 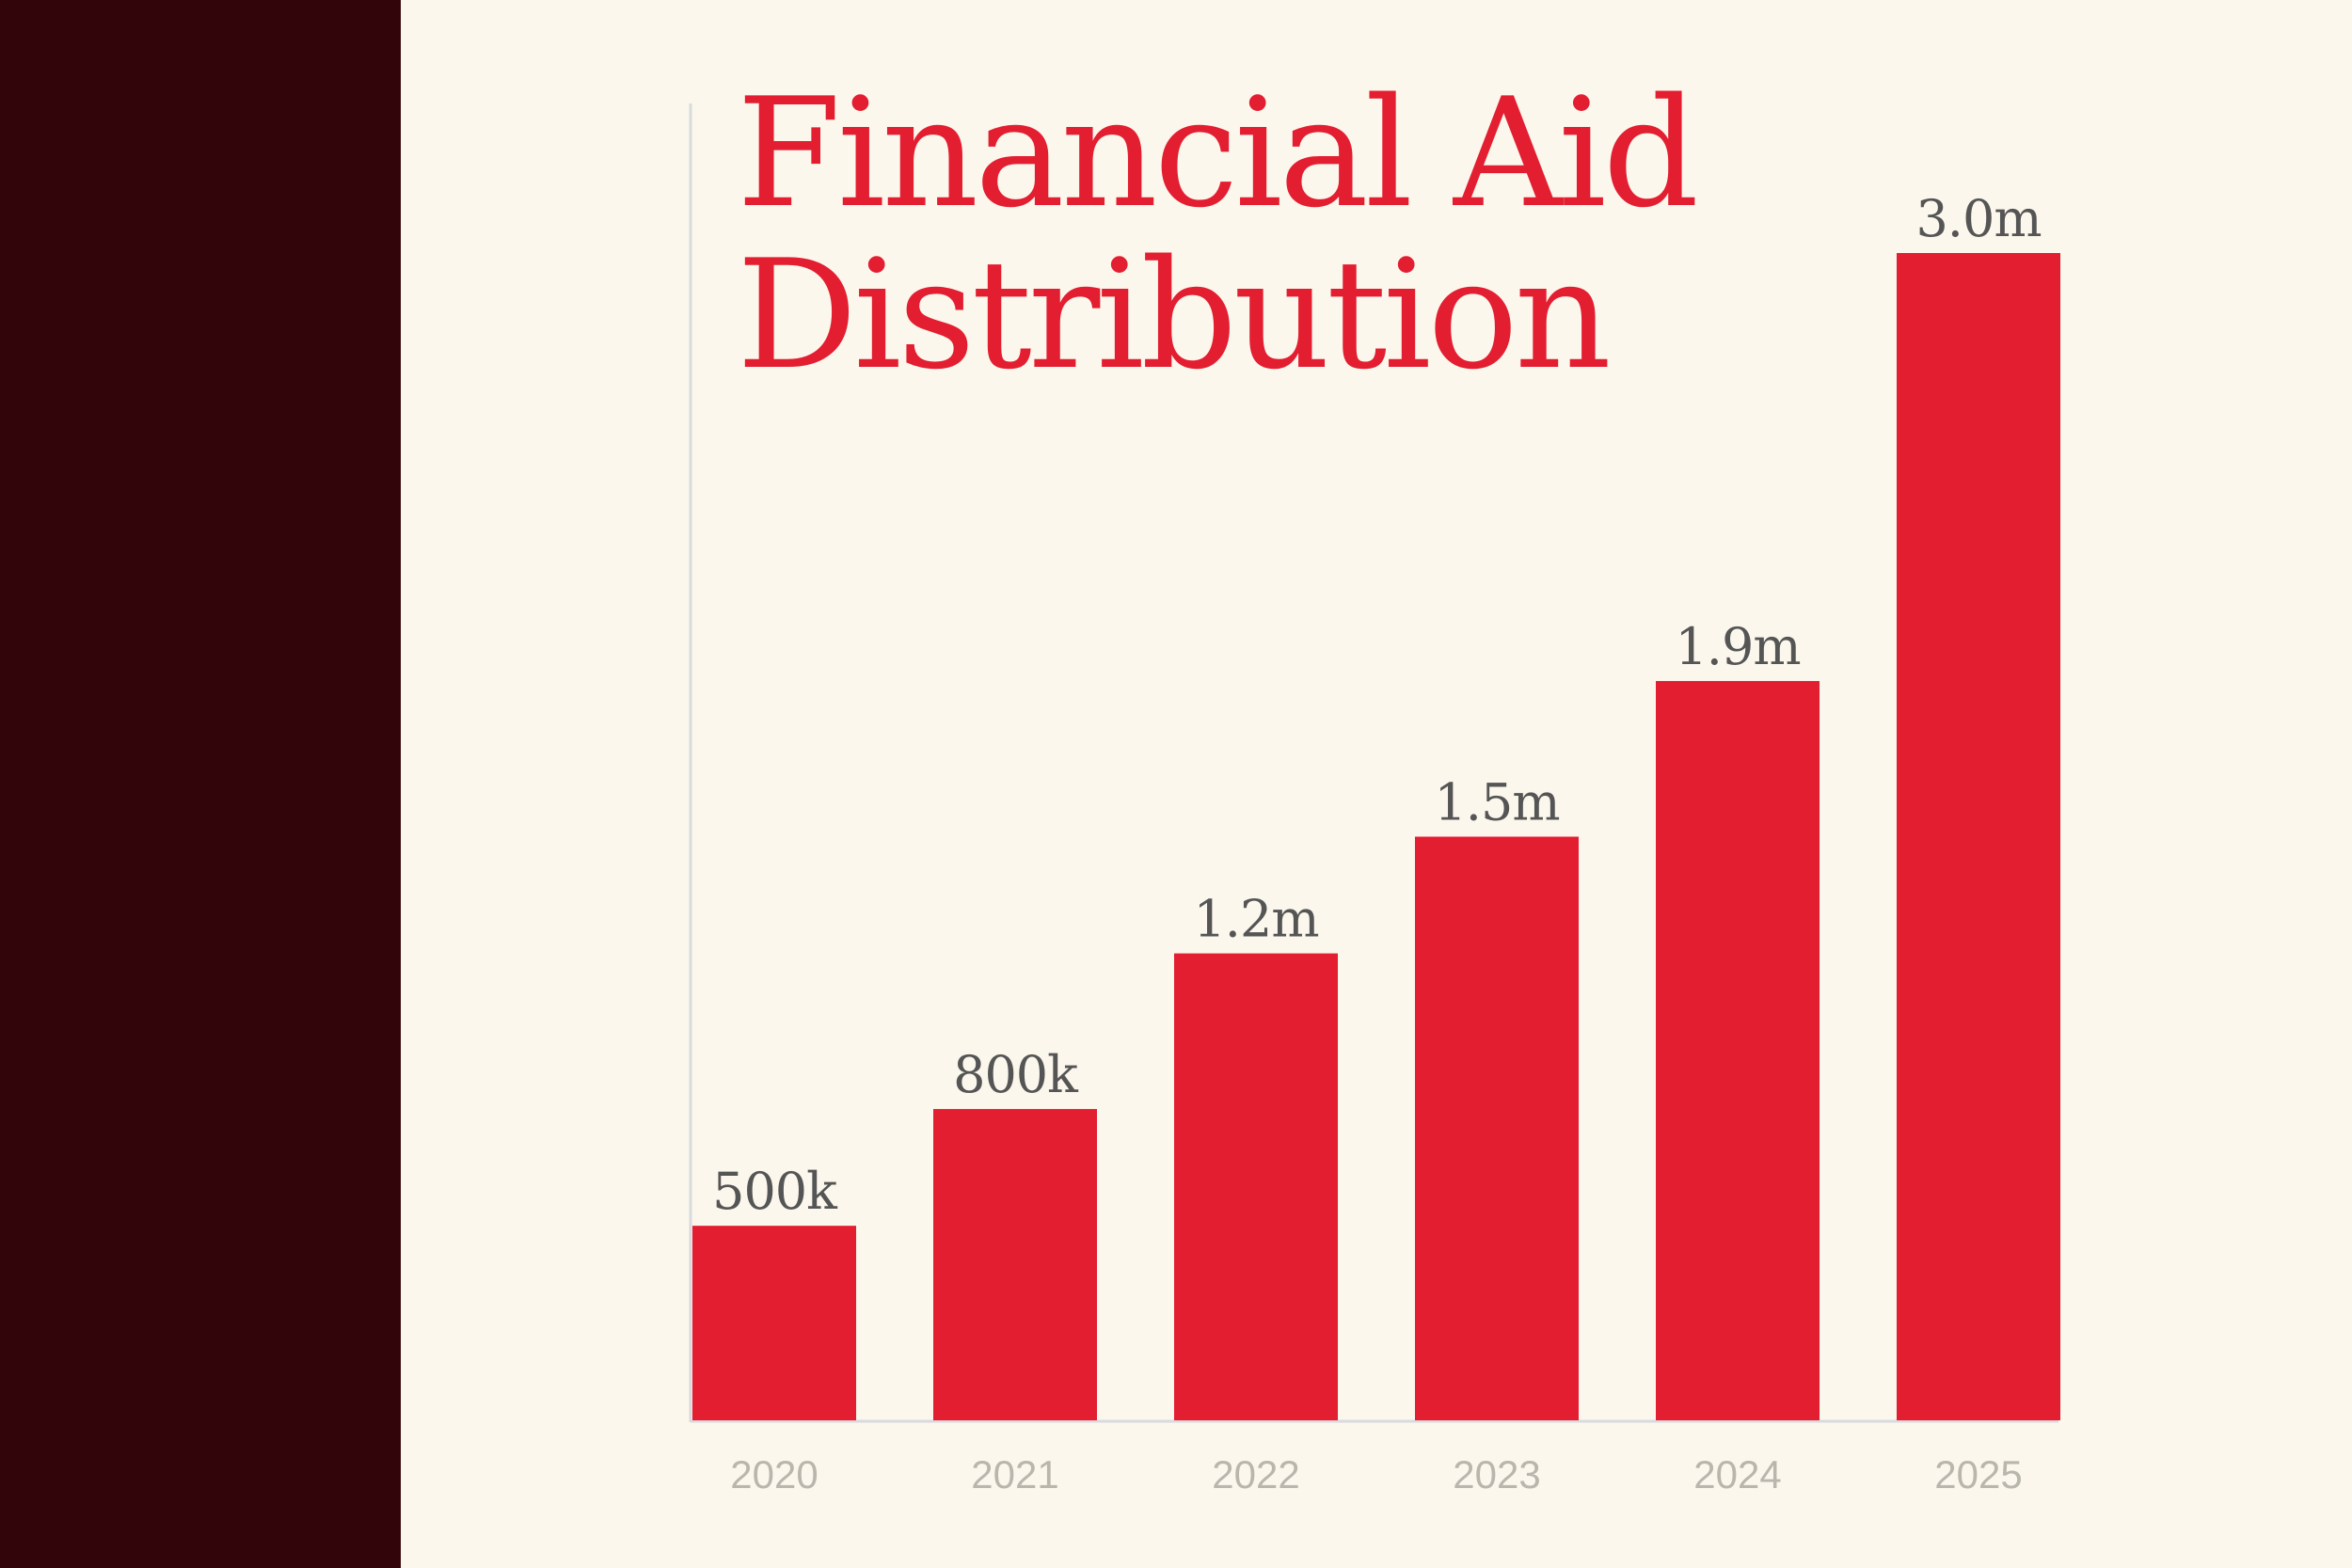 What do you see at coordinates (1255, 1474) in the screenshot?
I see `x-tick-label-2022: 2022` at bounding box center [1255, 1474].